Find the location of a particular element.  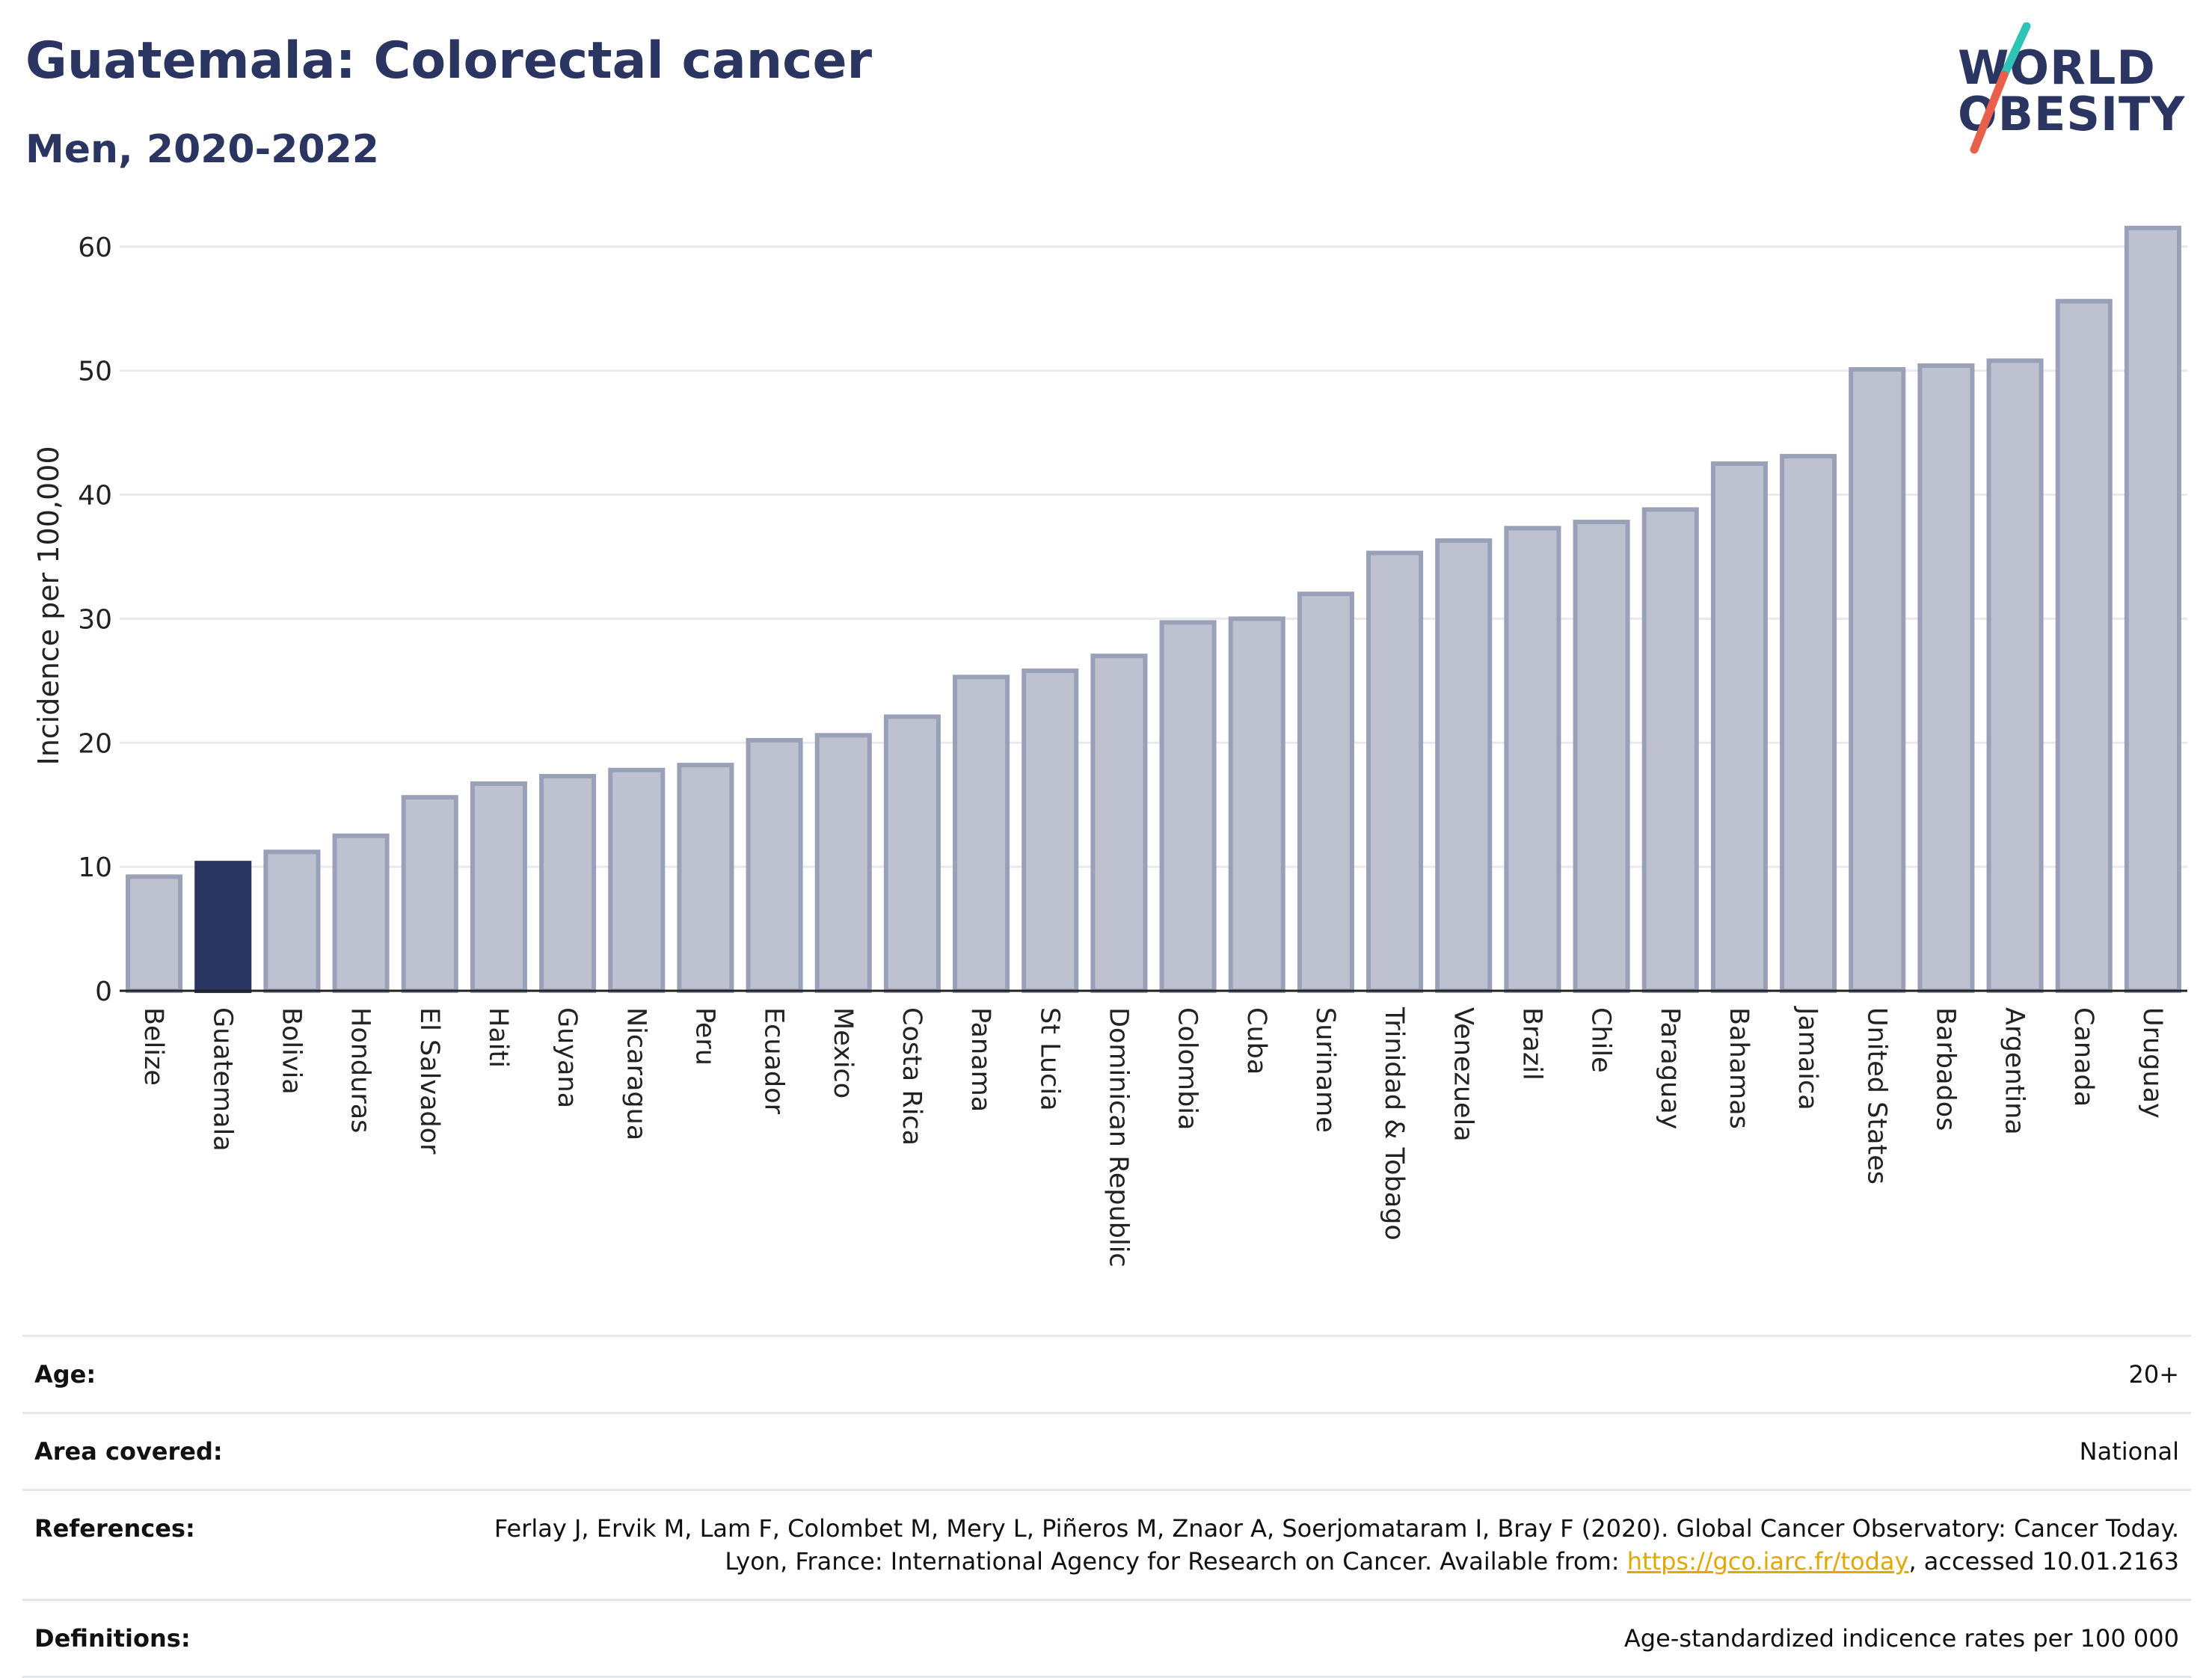

bar-costa-rica is located at coordinates (912, 854).